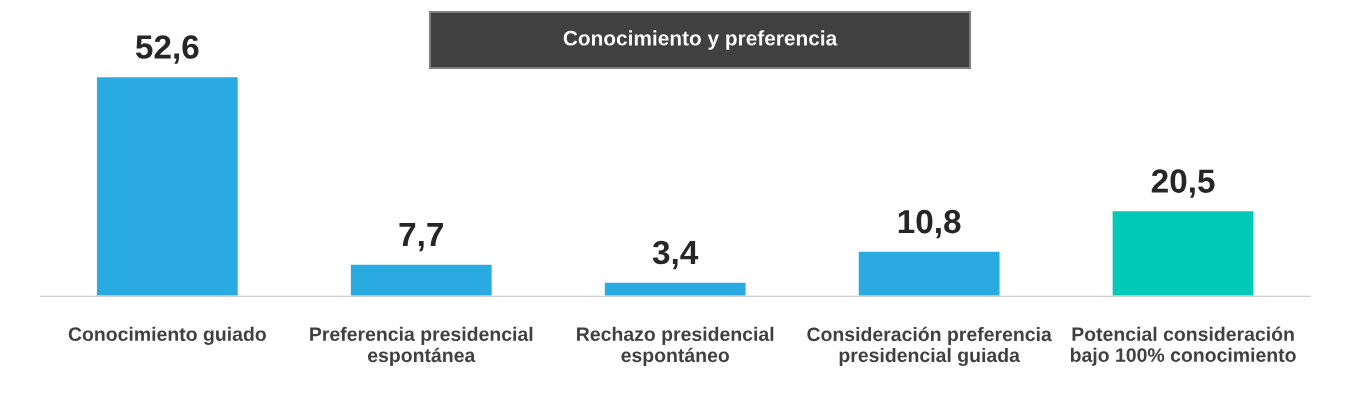 This screenshot has height=408, width=1345. What do you see at coordinates (167, 335) in the screenshot?
I see `x-tick-label: Conocimiento guiado` at bounding box center [167, 335].